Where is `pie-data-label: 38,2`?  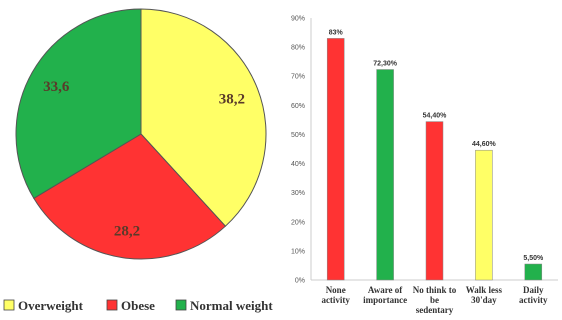
pie-data-label: 38,2 is located at coordinates (232, 100).